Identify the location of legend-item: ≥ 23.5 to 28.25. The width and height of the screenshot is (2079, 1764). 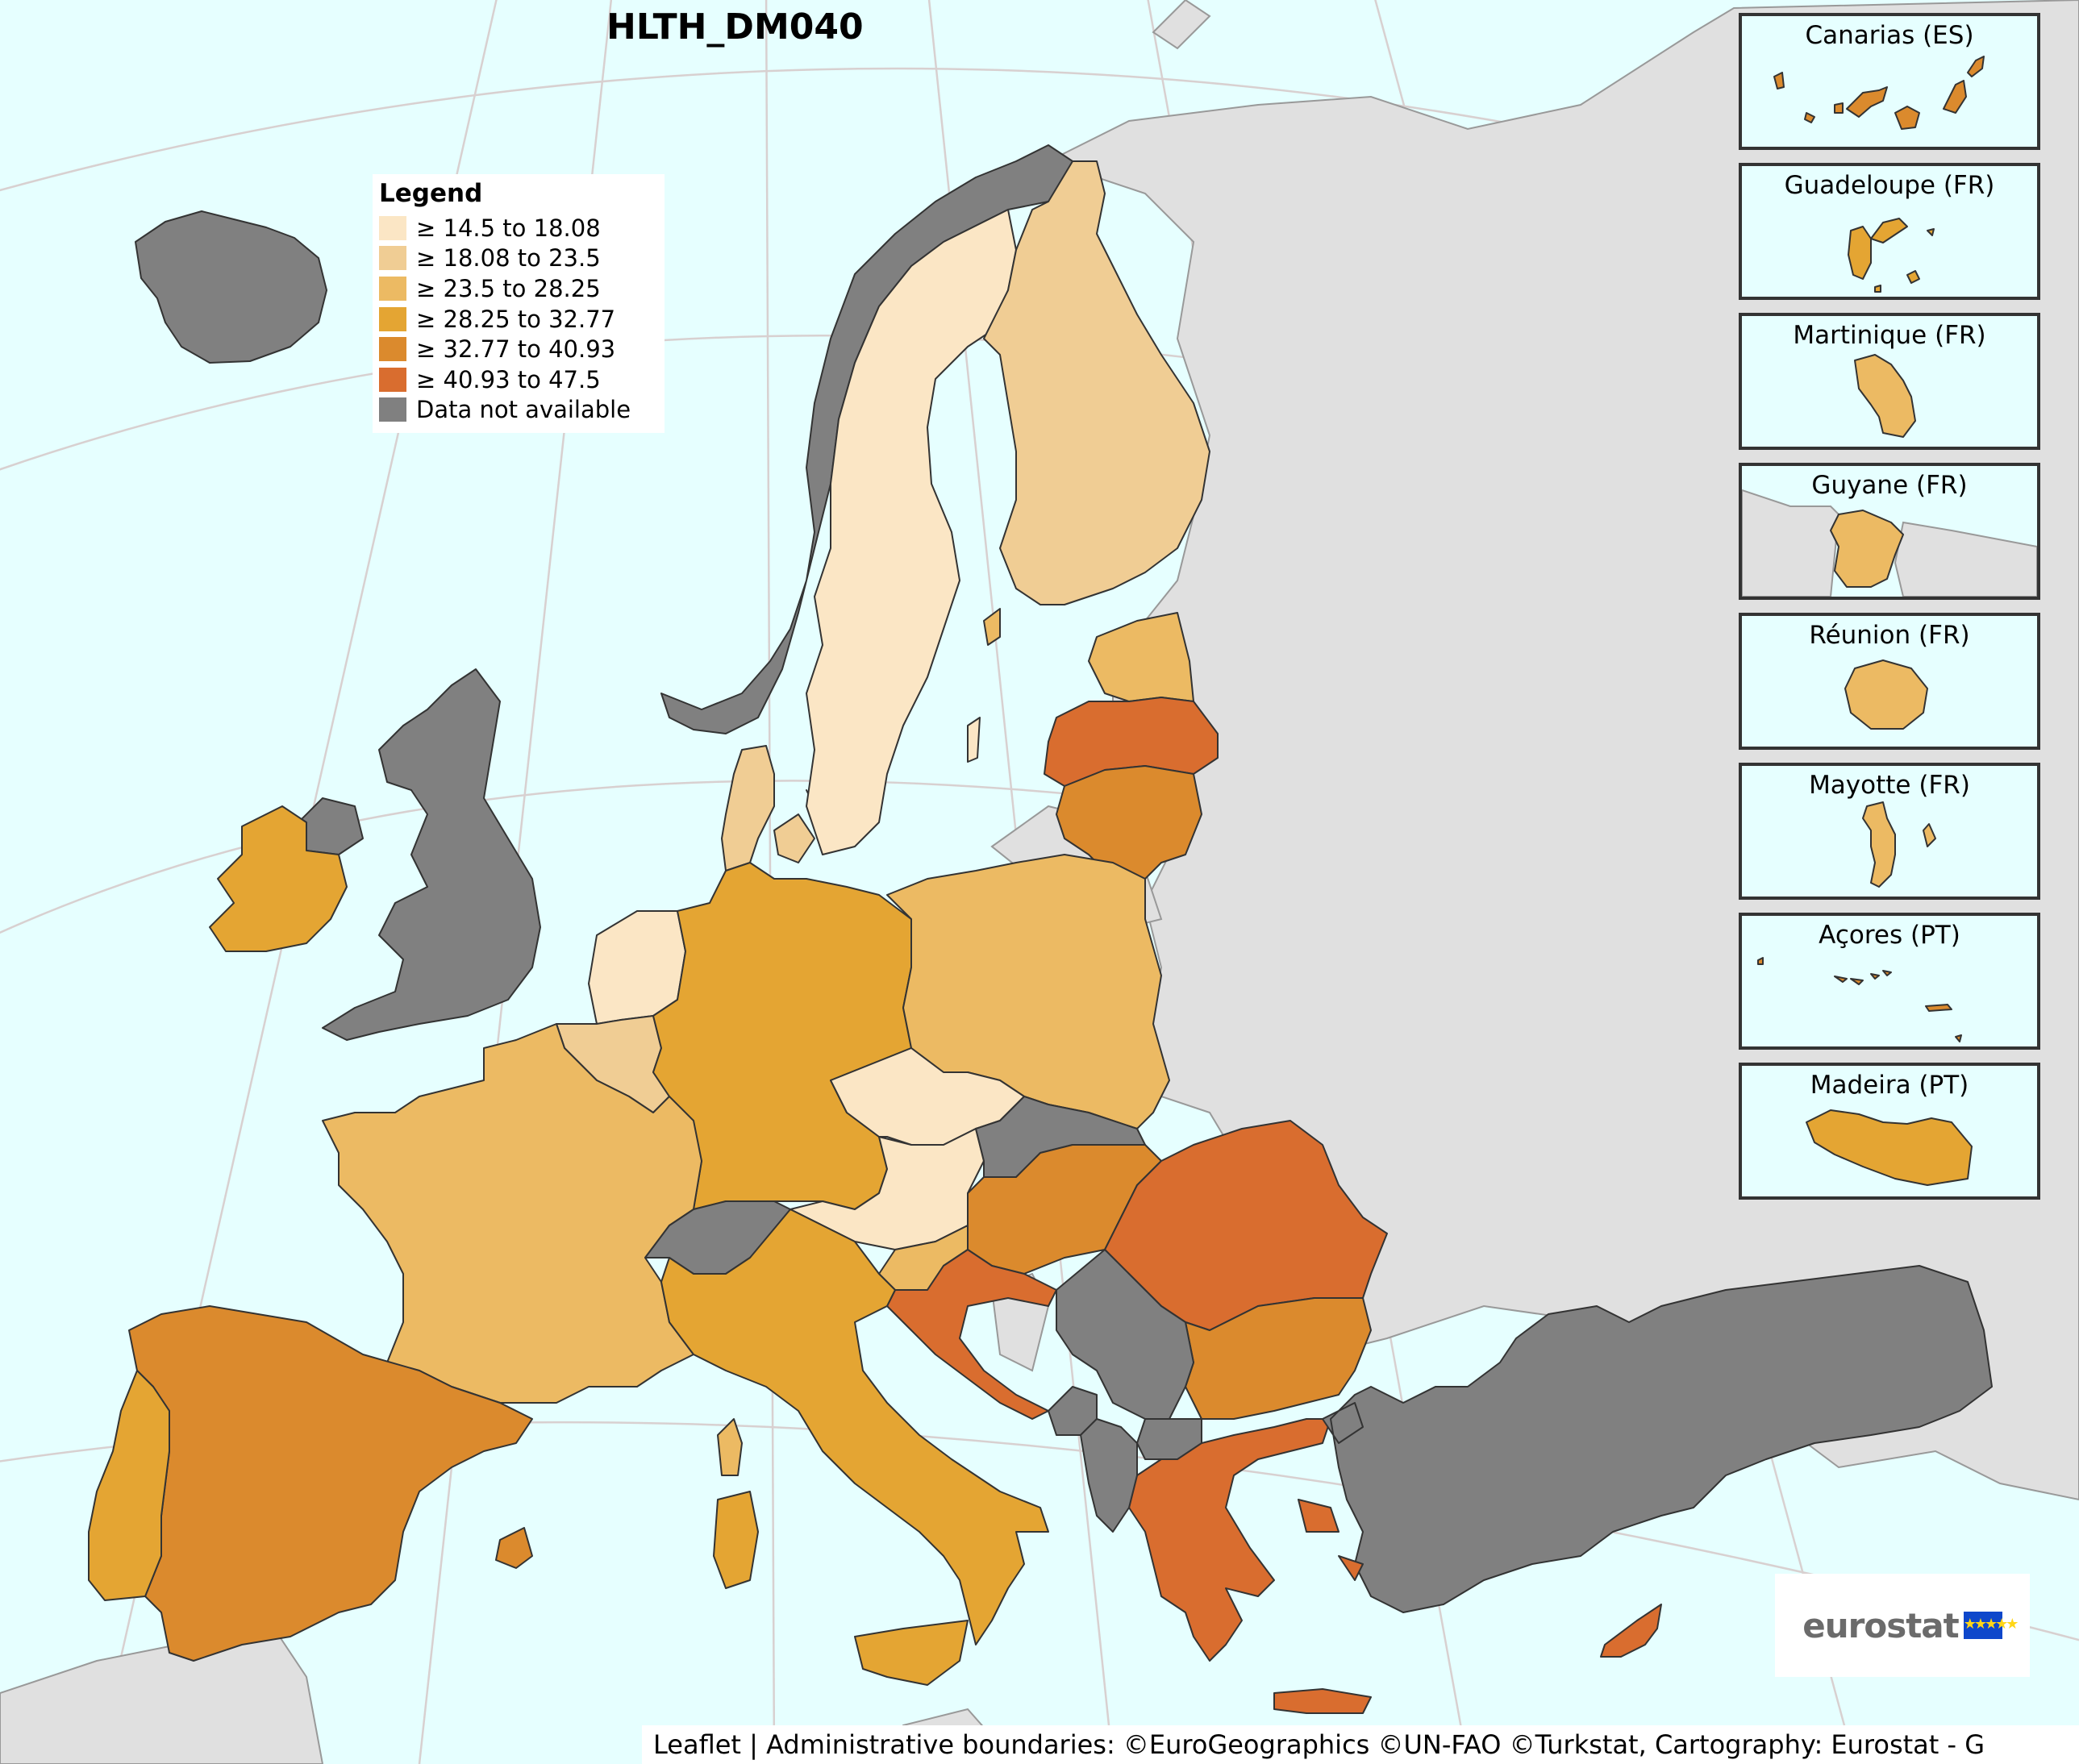
(518, 288).